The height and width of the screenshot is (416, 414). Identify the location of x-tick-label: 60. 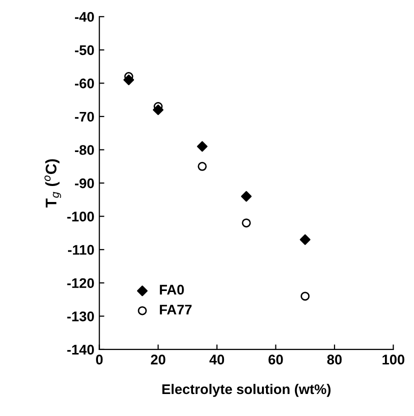
(275, 359).